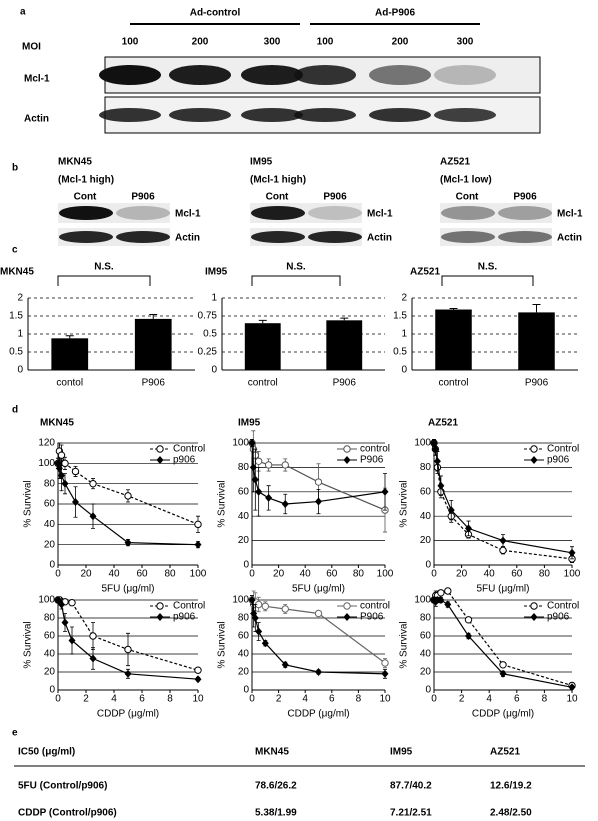  I want to click on lane-label: P906, so click(143, 197).